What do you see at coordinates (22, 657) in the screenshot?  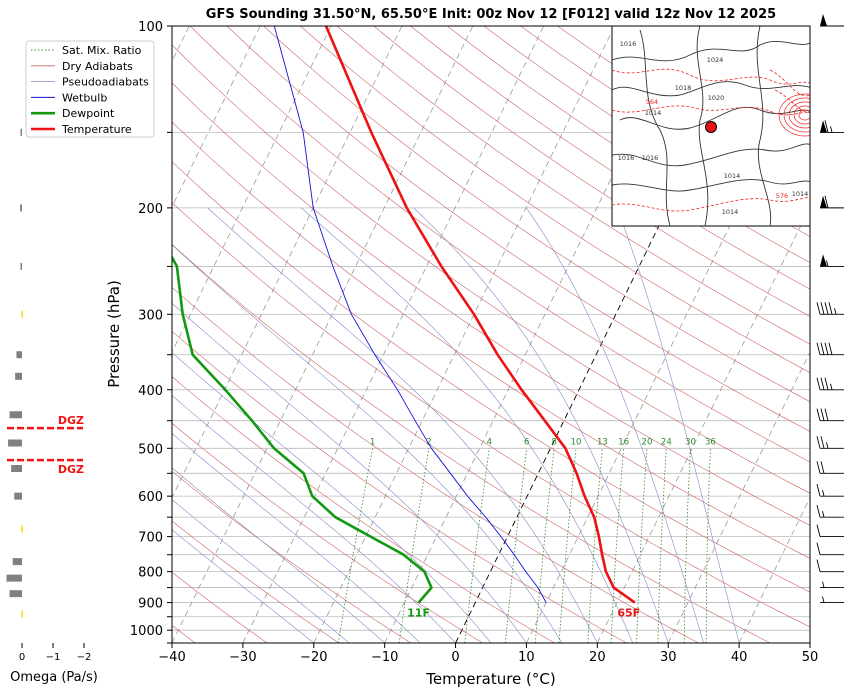 I see `omega-tick-label: 0` at bounding box center [22, 657].